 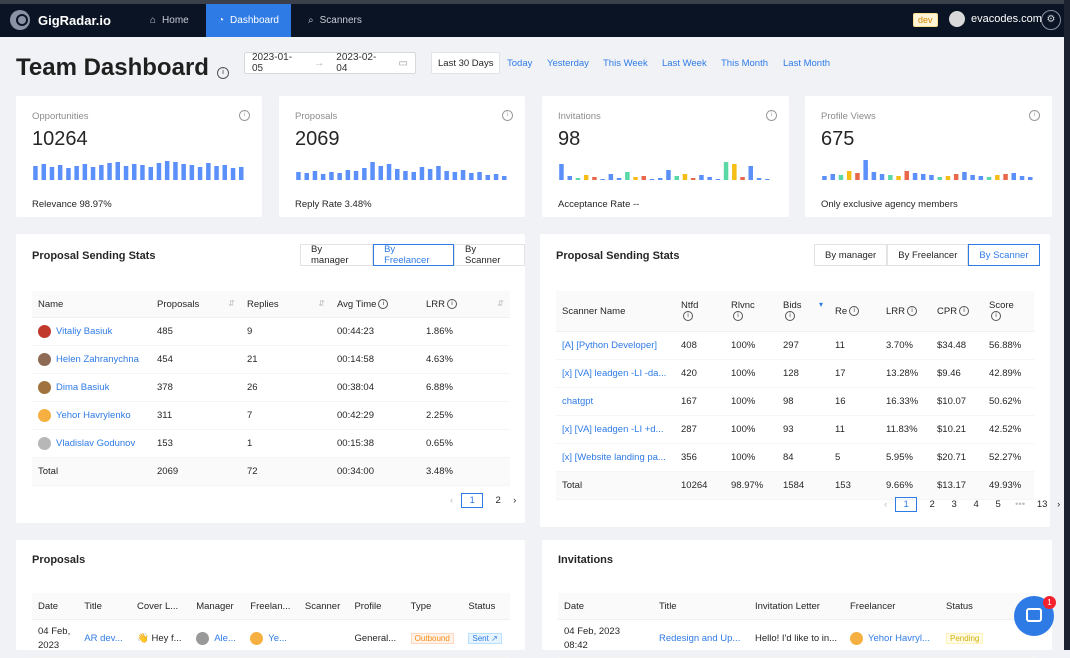 I want to click on stat-foot: Relevance 98.97%, so click(x=72, y=204).